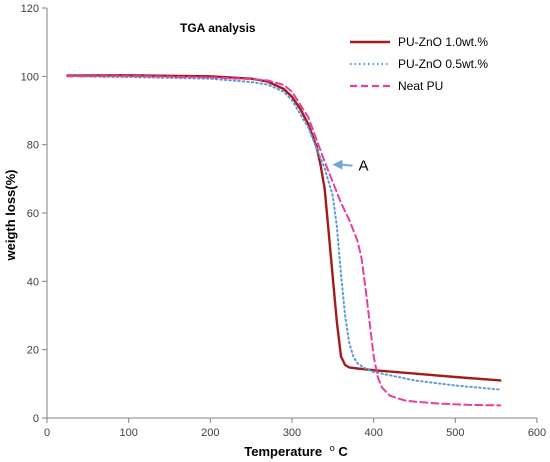  I want to click on y-tick-label: 0, so click(36, 419).